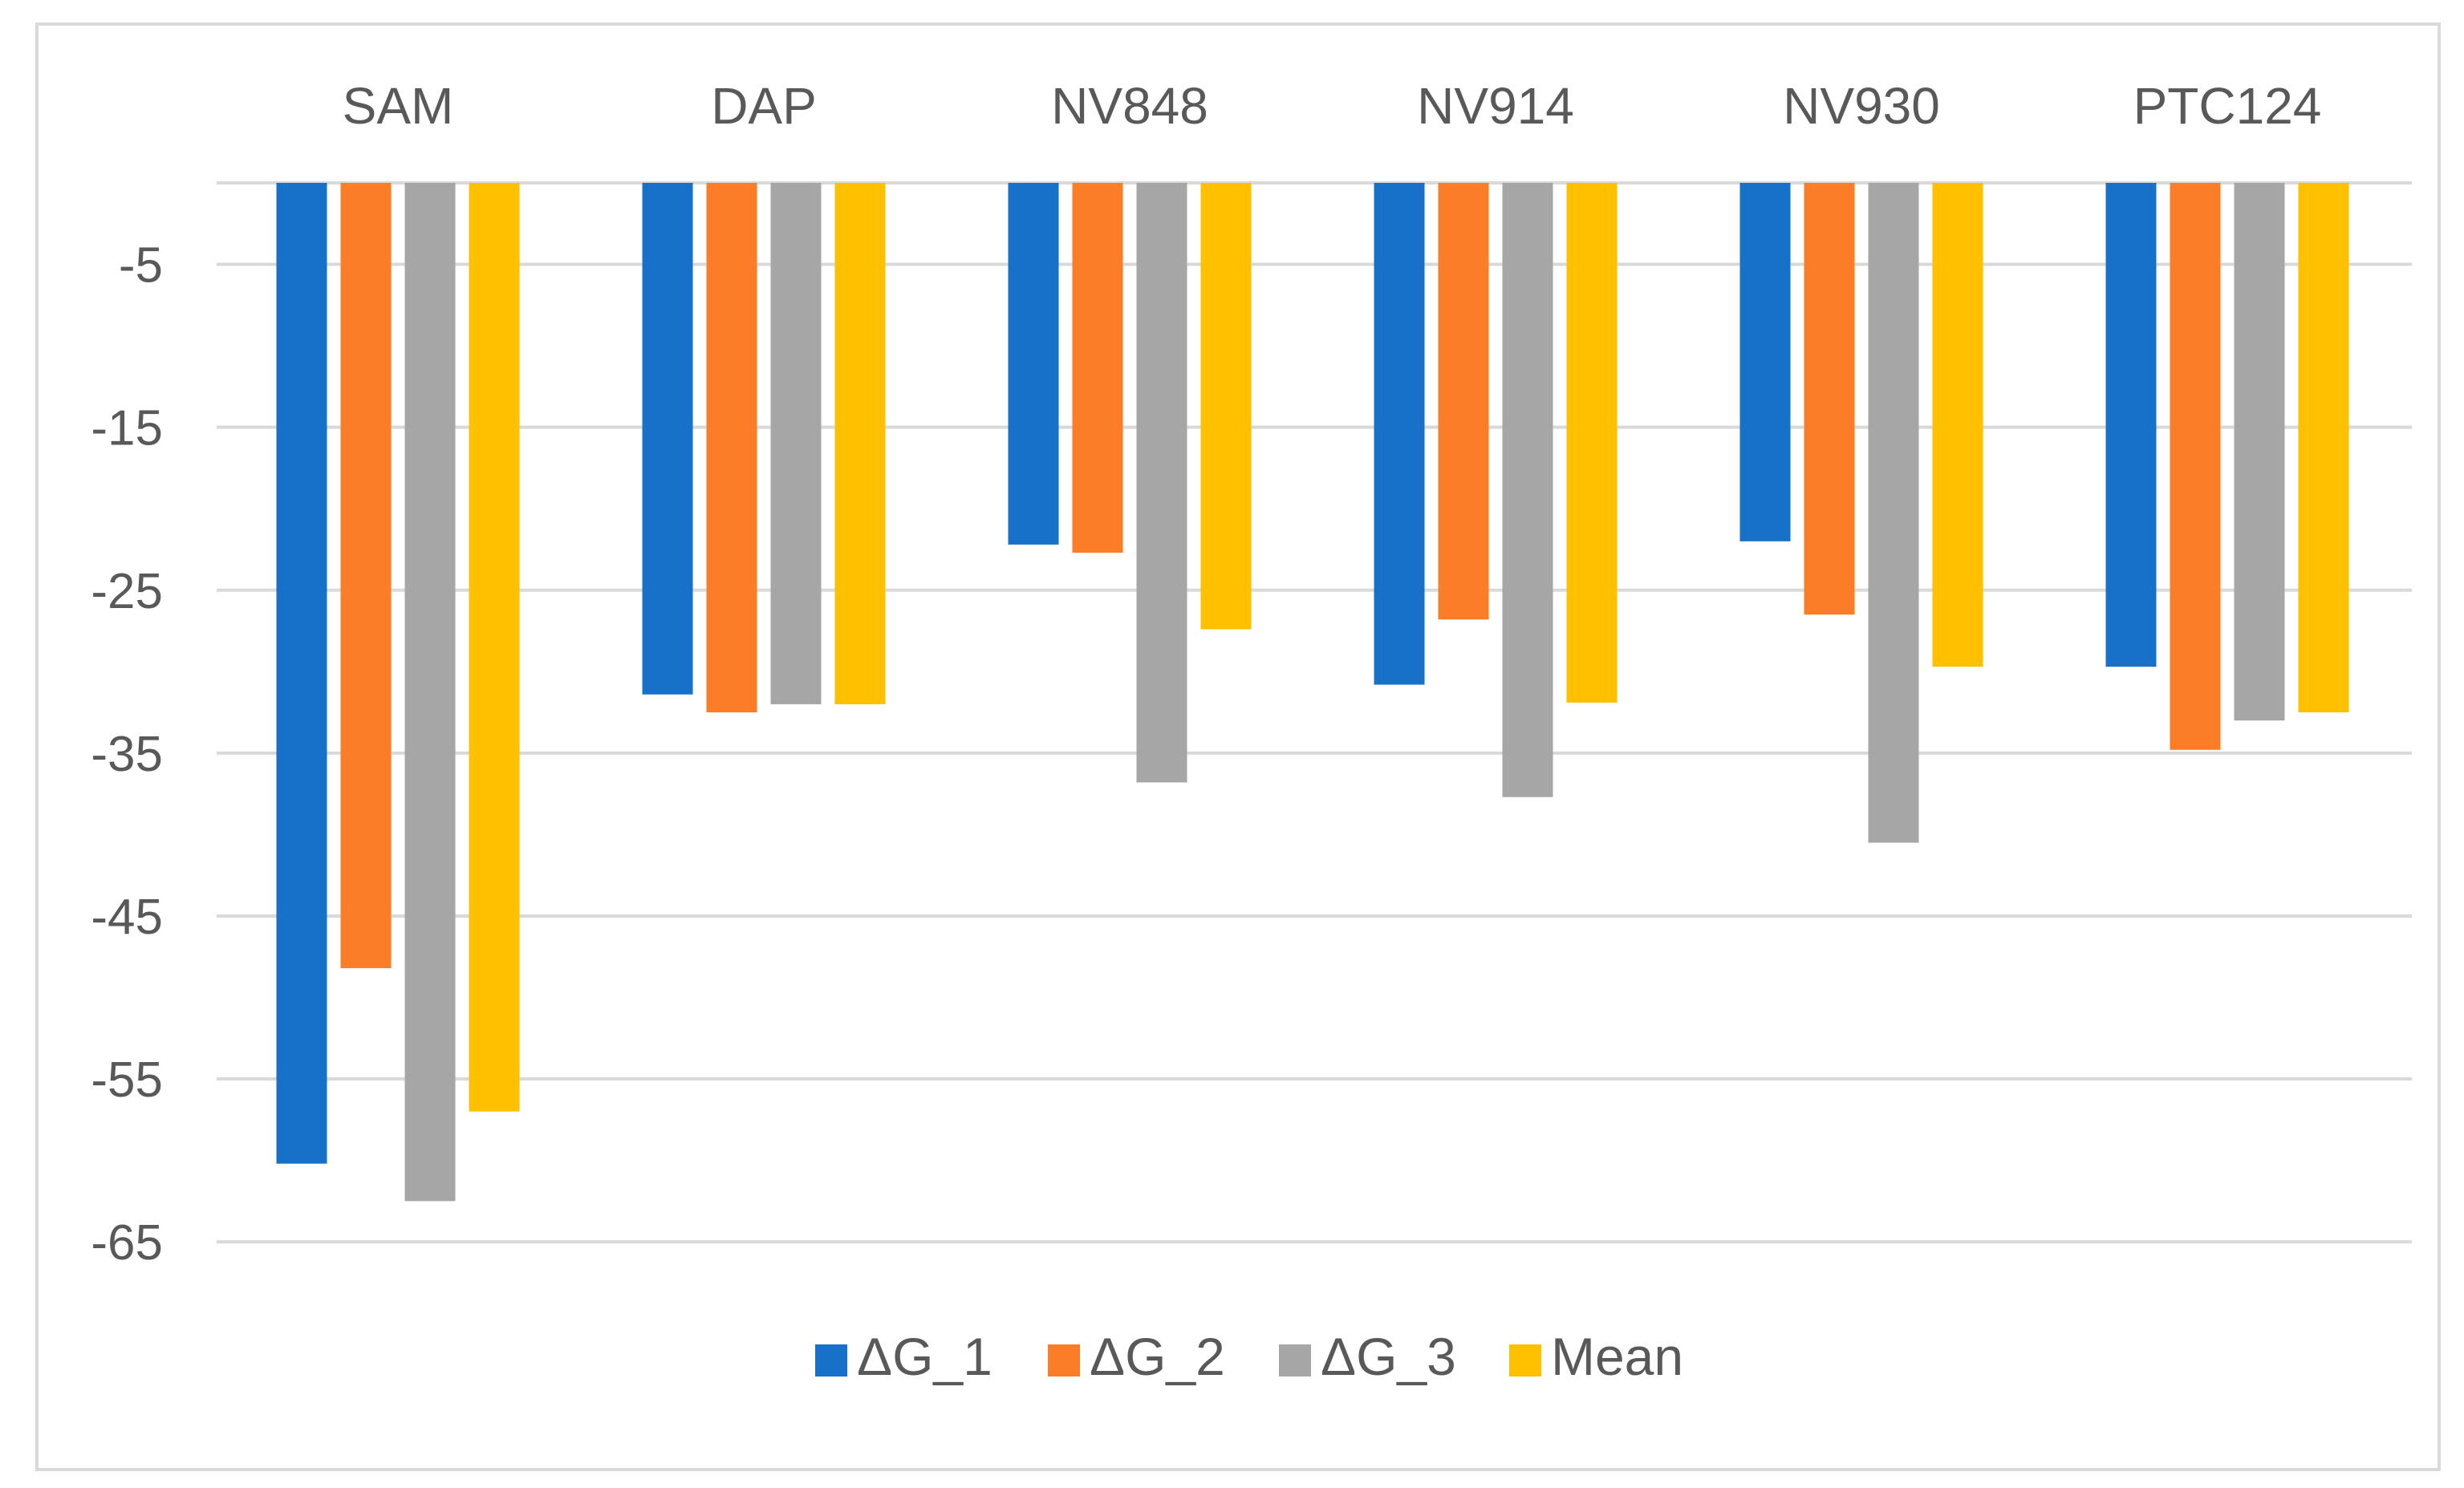 Image resolution: width=2464 pixels, height=1488 pixels. I want to click on y-tick-label: -35, so click(127, 754).